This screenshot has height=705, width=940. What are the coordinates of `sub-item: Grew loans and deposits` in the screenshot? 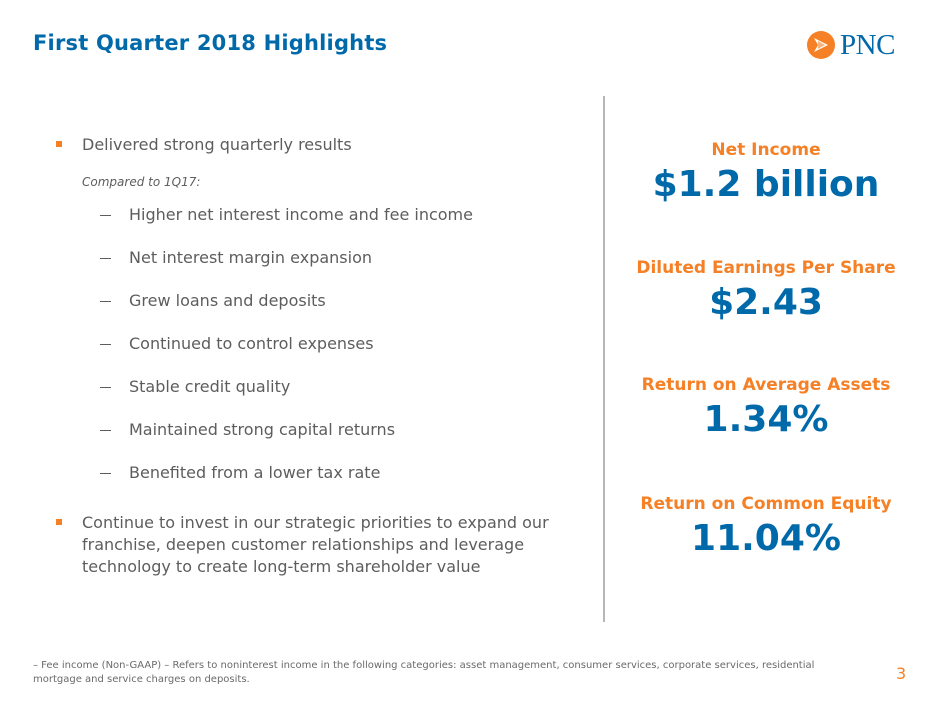 It's located at (316, 301).